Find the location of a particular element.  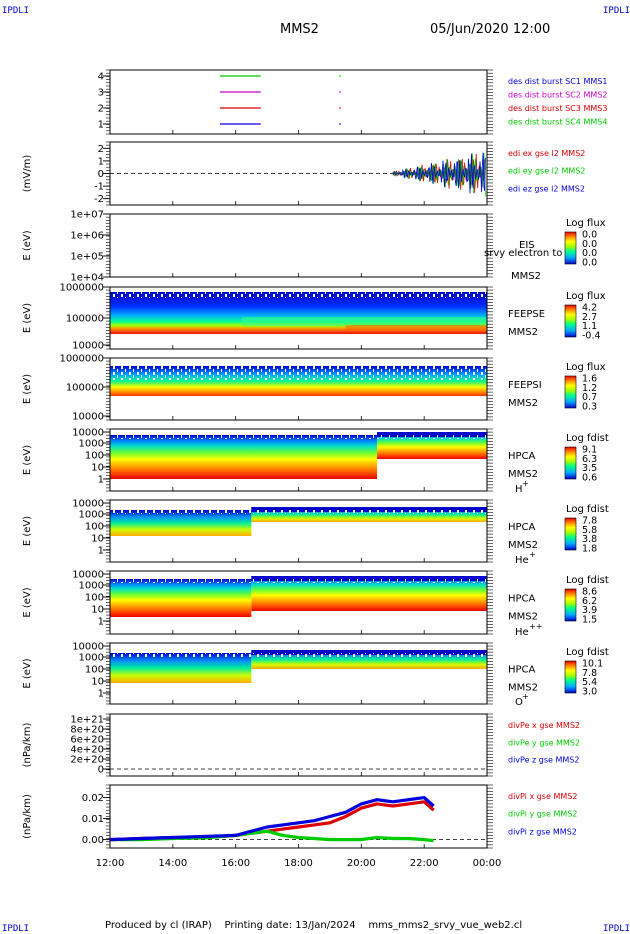

colorbar-tick-label: 1.2 is located at coordinates (589, 388).